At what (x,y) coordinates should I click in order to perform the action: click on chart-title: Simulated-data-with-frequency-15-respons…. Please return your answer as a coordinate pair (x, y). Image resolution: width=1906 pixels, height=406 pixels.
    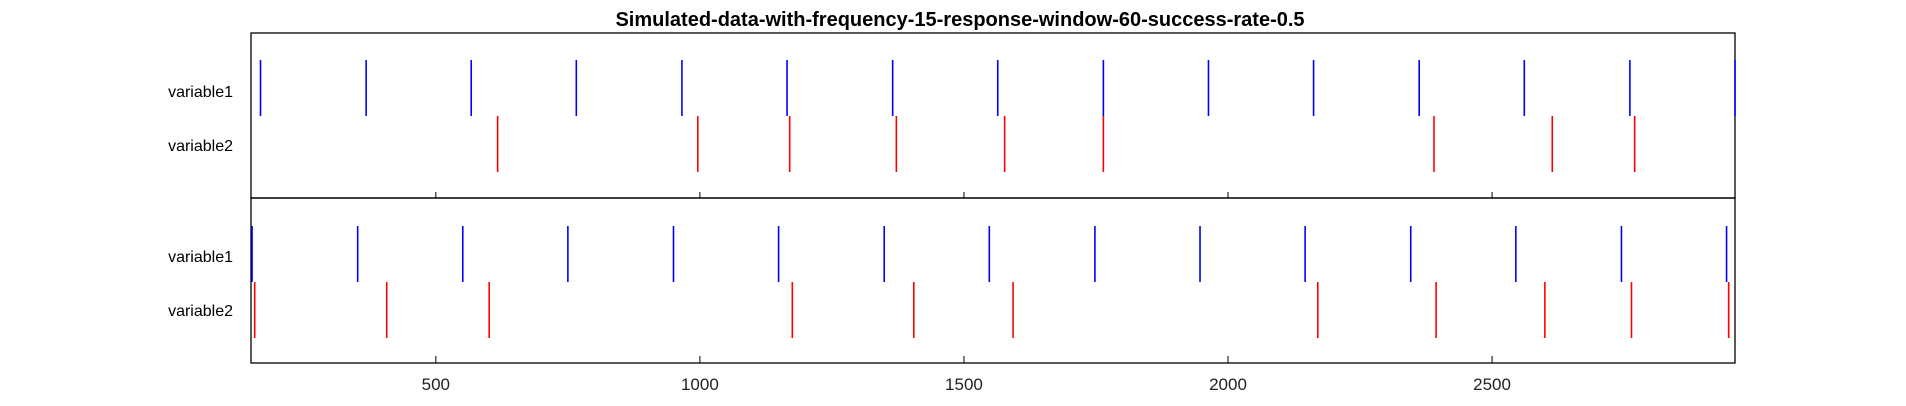
    Looking at the image, I should click on (959, 20).